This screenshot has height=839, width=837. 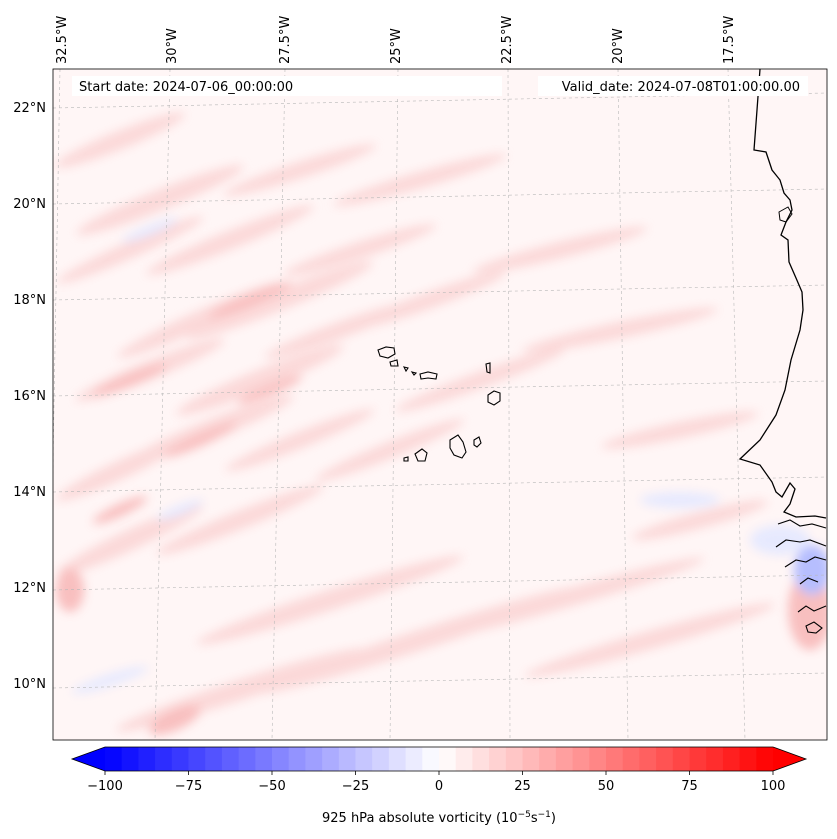 What do you see at coordinates (689, 786) in the screenshot?
I see `colorbar-tick-label: 75` at bounding box center [689, 786].